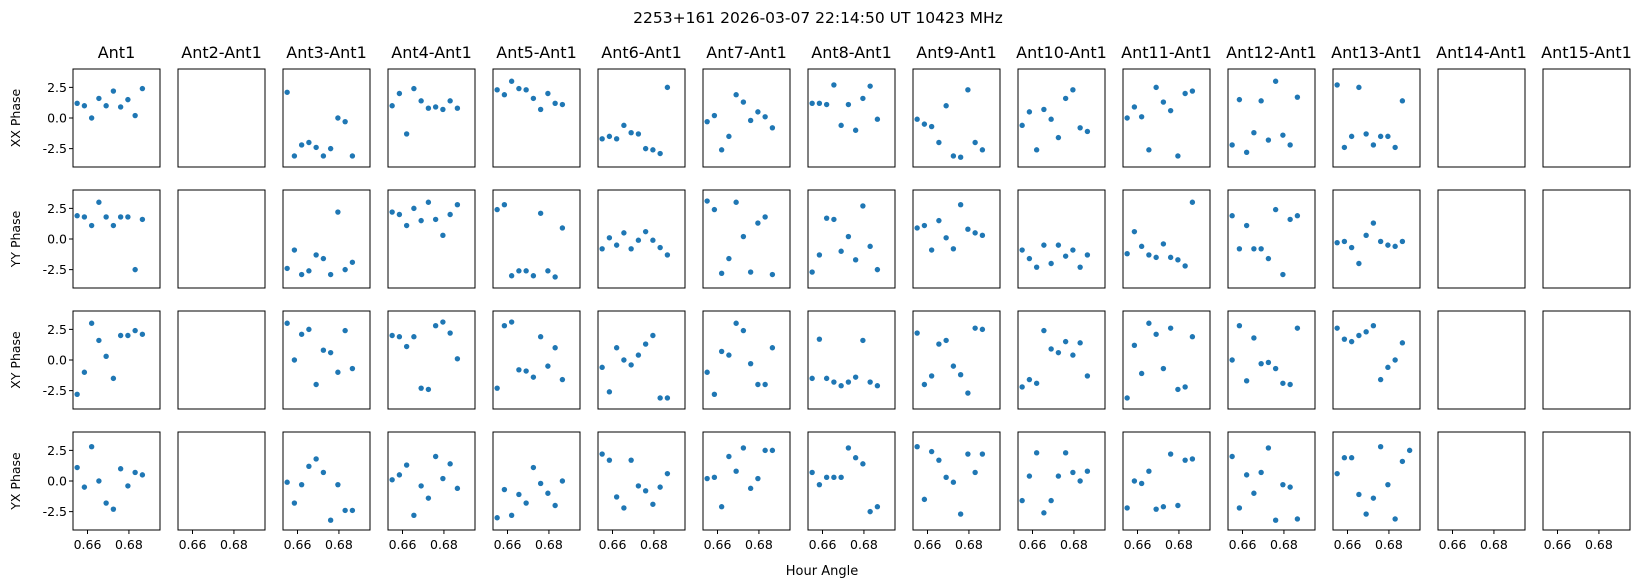 The height and width of the screenshot is (586, 1636). I want to click on panel-xx-phase-ant2-ant1, so click(221, 118).